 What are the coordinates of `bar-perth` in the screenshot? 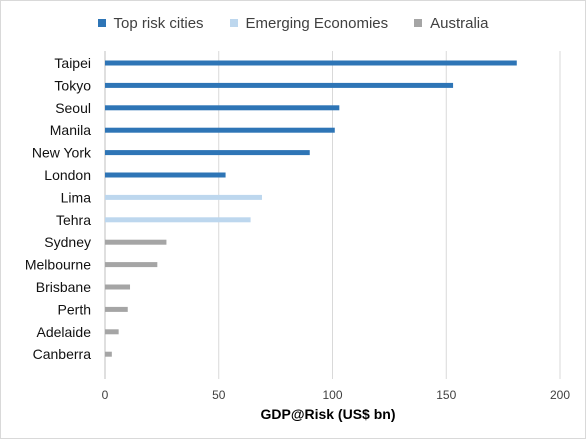 It's located at (116, 309).